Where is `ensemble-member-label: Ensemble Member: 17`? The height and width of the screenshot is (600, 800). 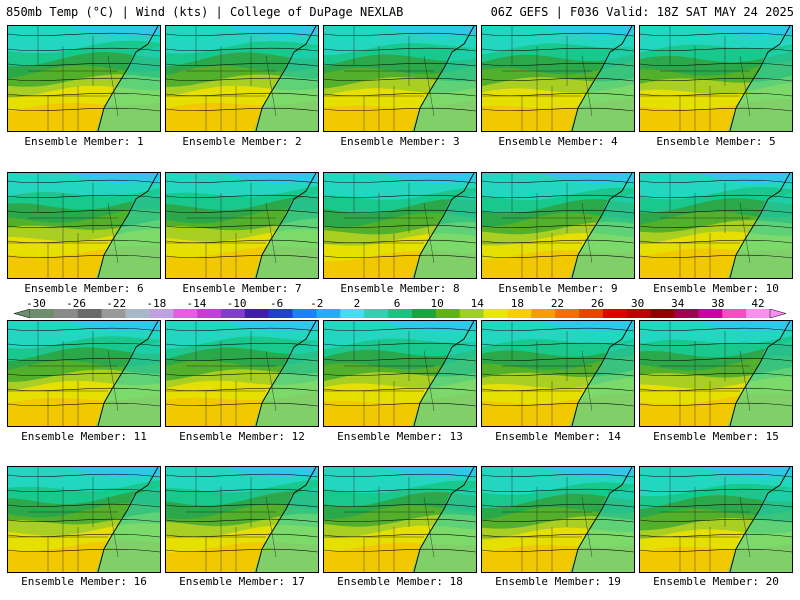
ensemble-member-label: Ensemble Member: 17 is located at coordinates (242, 581).